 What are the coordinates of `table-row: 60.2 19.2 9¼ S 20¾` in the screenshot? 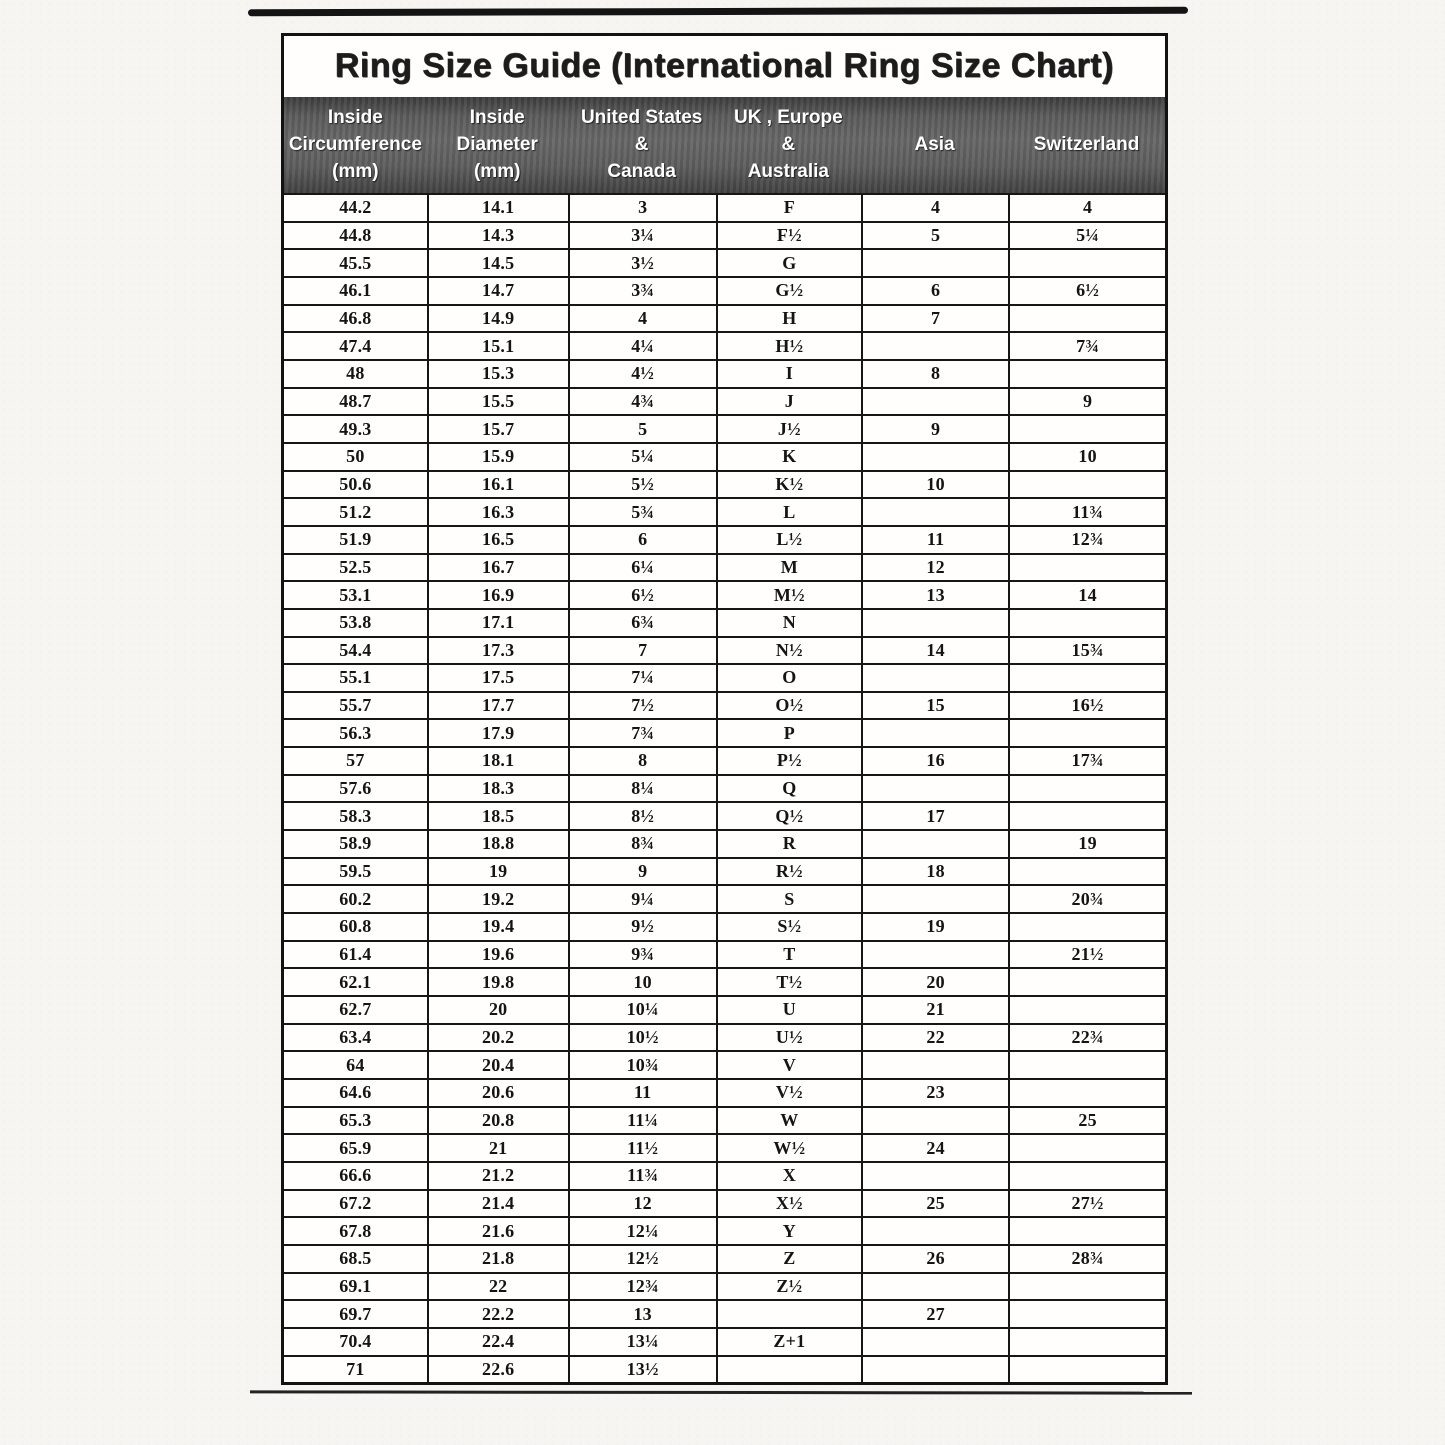 It's located at (724, 898).